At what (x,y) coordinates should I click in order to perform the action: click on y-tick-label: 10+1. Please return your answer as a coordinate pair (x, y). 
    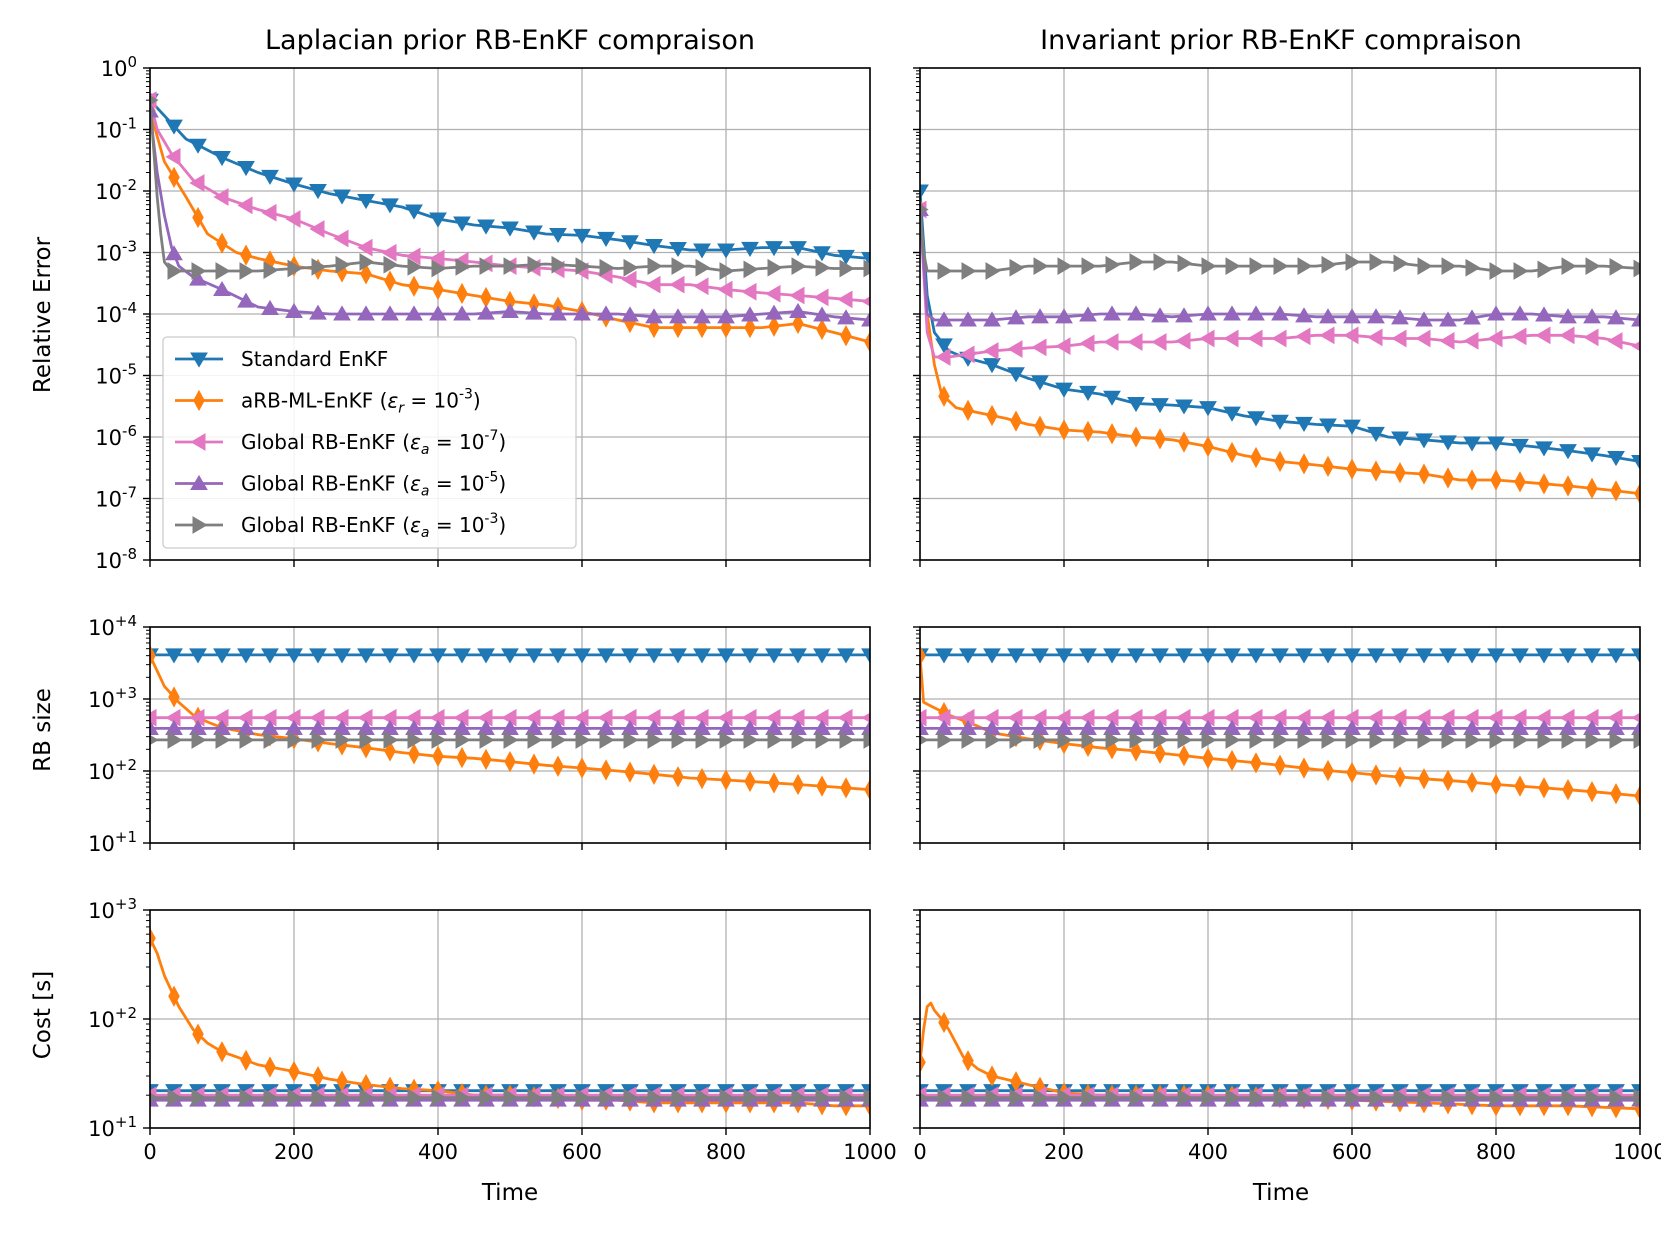
    Looking at the image, I should click on (112, 1127).